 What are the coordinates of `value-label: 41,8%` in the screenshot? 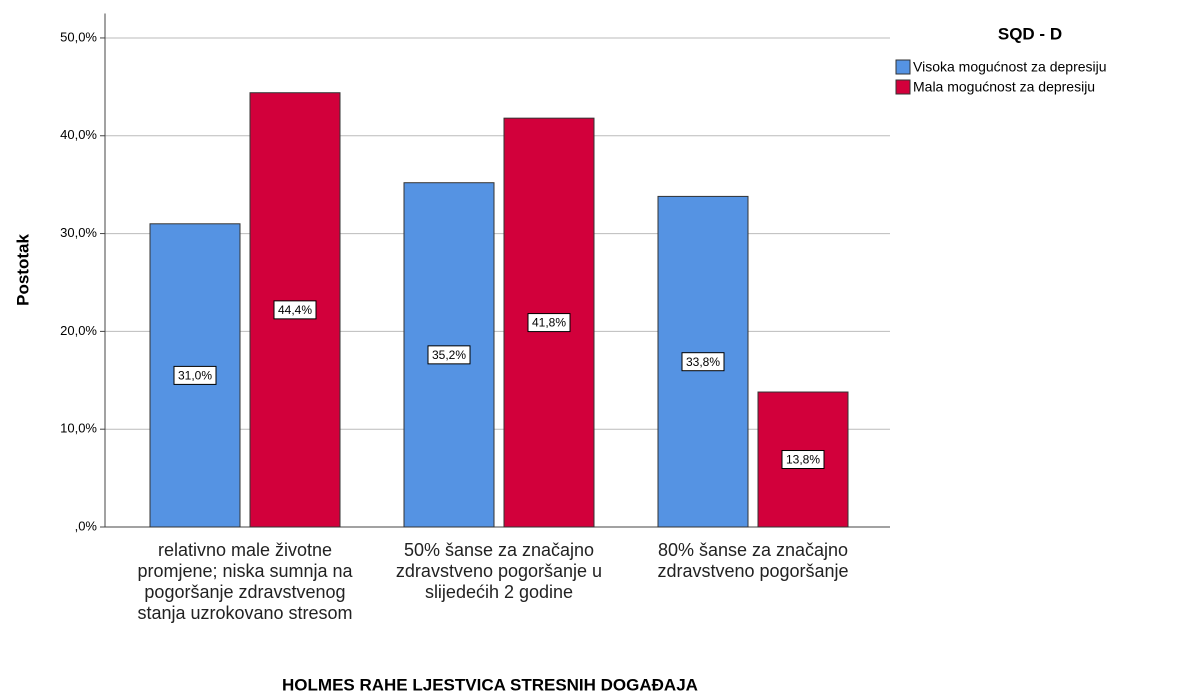 It's located at (549, 323).